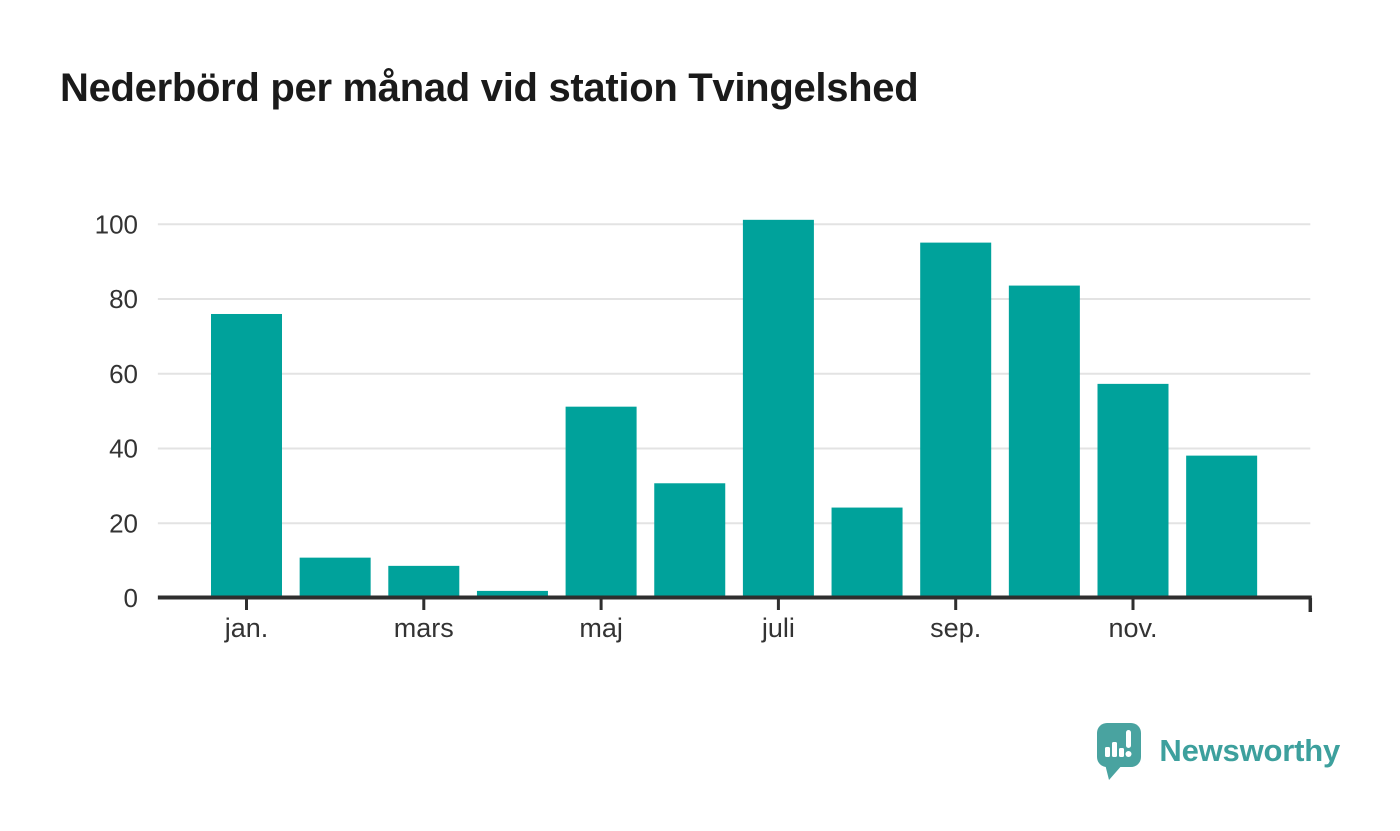 Image resolution: width=1400 pixels, height=831 pixels. I want to click on bar-feb, so click(335, 577).